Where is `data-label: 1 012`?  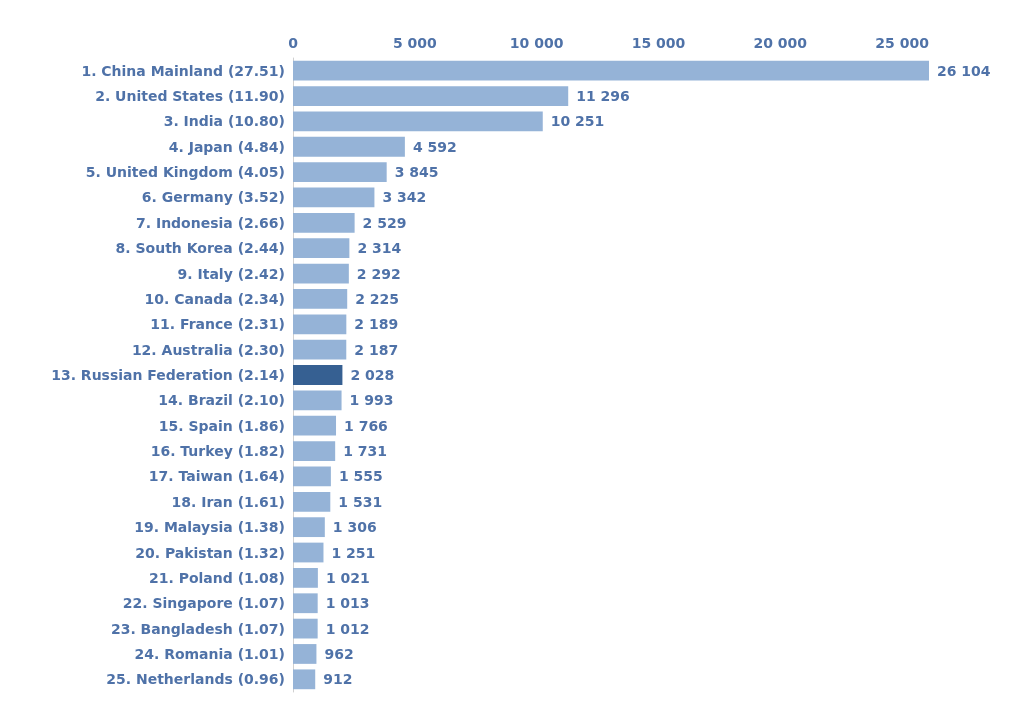 data-label: 1 012 is located at coordinates (347, 628).